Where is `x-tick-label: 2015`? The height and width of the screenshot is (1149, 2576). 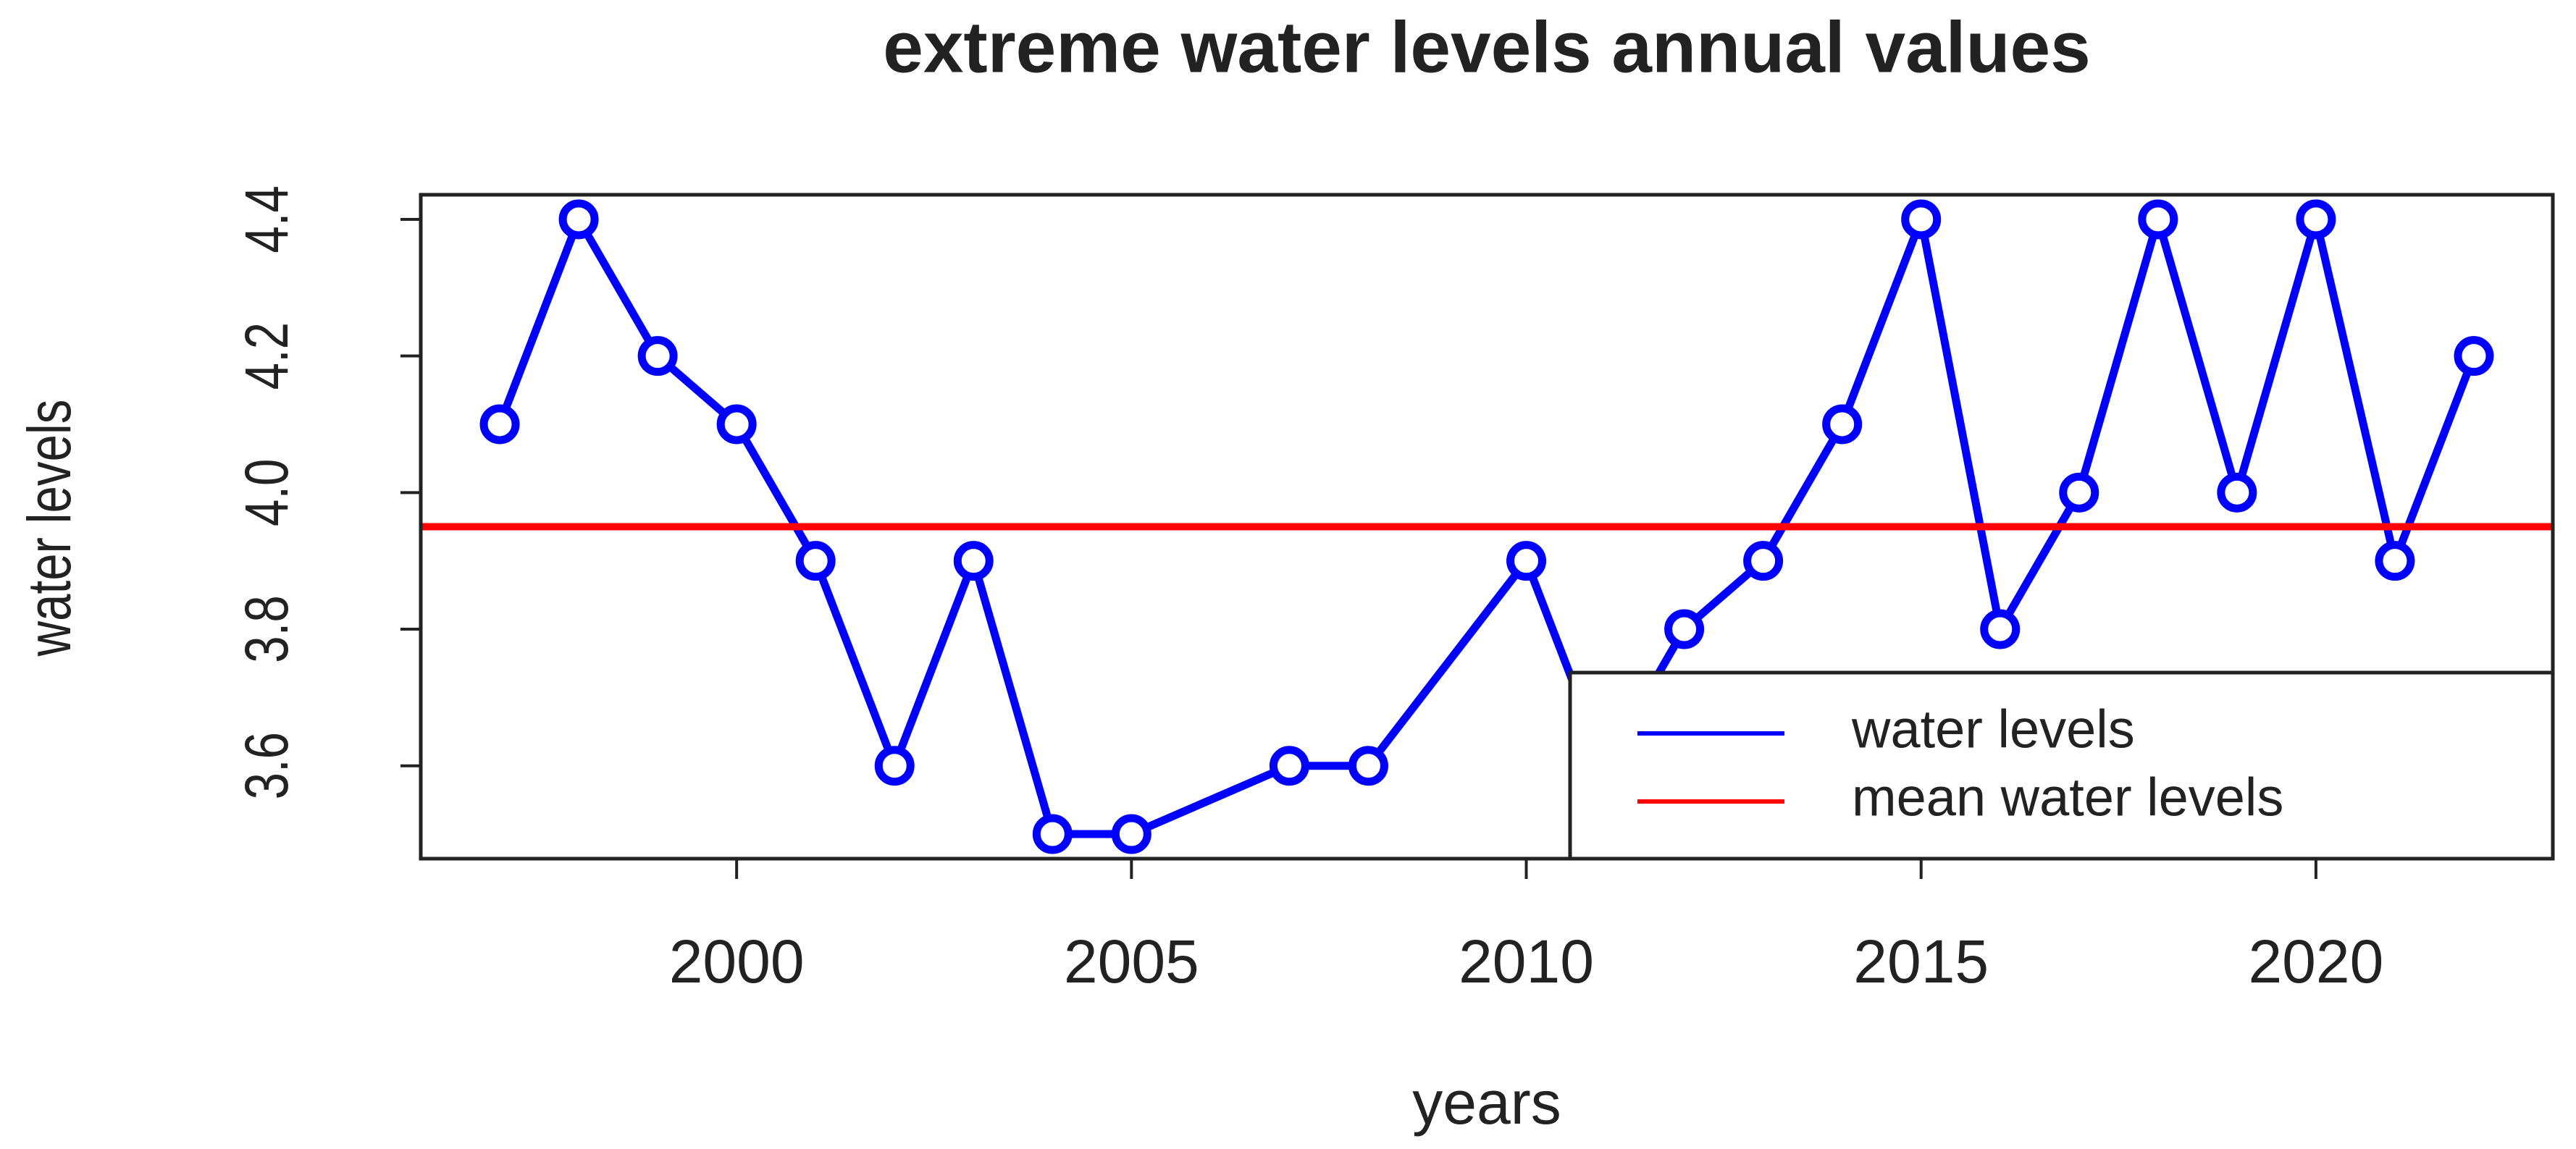
x-tick-label: 2015 is located at coordinates (1921, 961).